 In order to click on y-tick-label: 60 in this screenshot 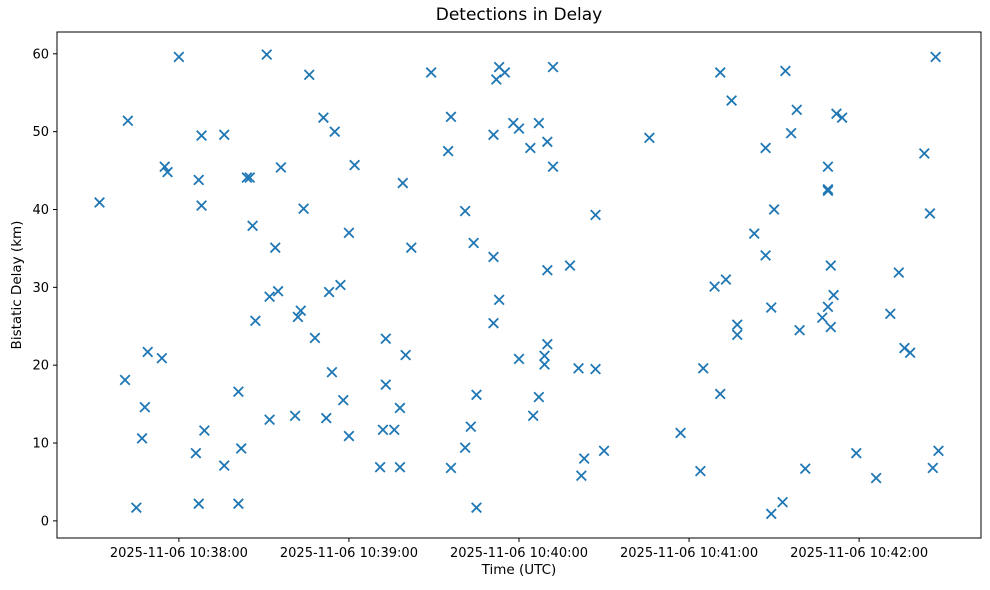, I will do `click(40, 54)`.